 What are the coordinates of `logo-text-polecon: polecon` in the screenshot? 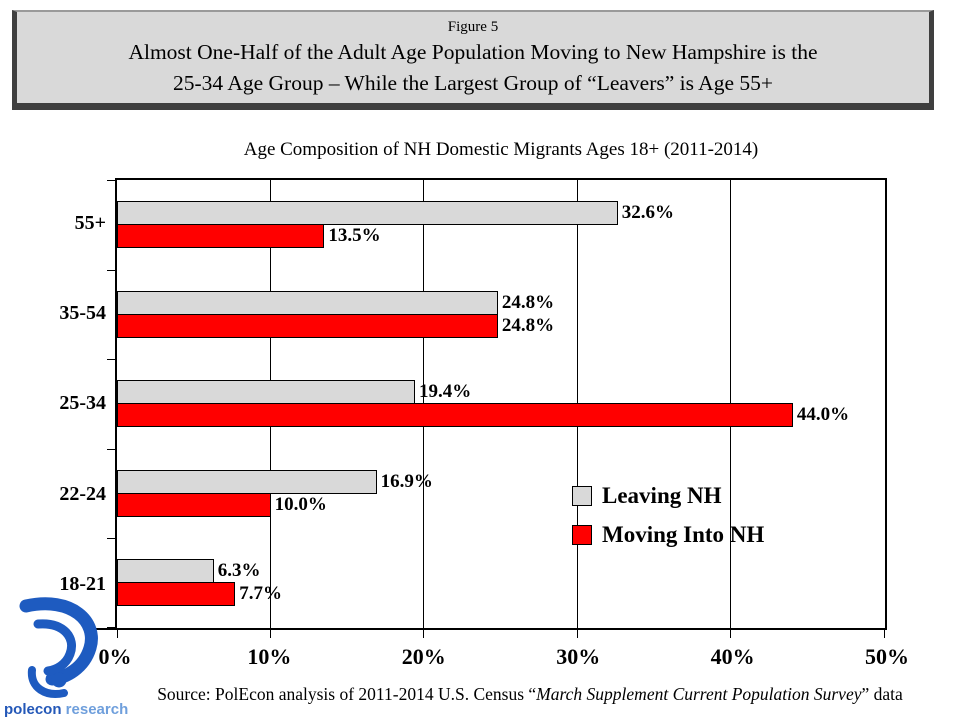 It's located at (33, 709).